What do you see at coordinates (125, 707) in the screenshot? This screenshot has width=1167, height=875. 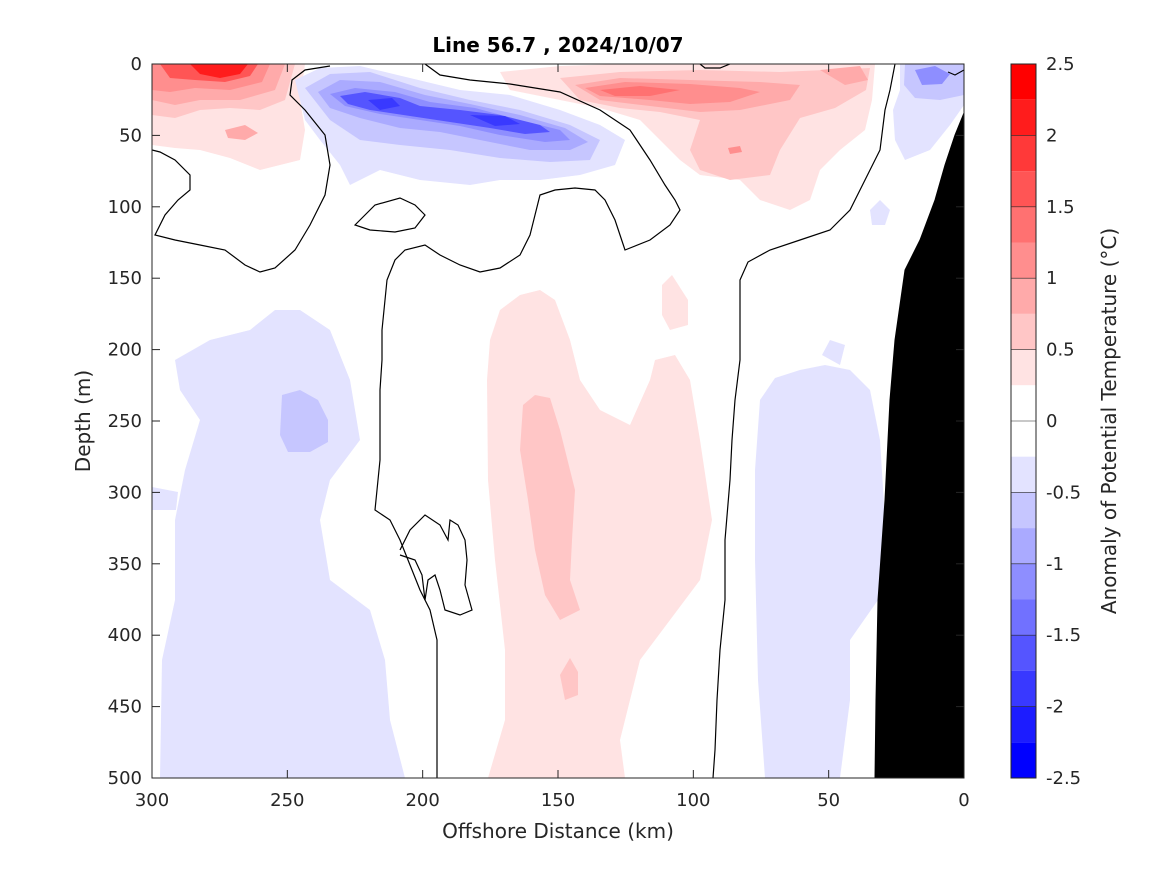 I see `y-tick-label: 450` at bounding box center [125, 707].